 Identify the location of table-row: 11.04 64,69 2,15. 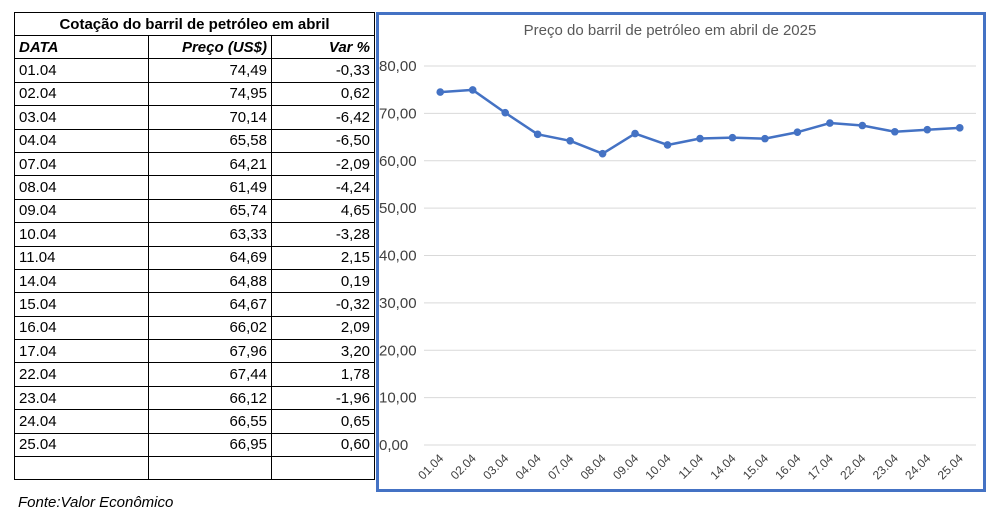
(195, 257).